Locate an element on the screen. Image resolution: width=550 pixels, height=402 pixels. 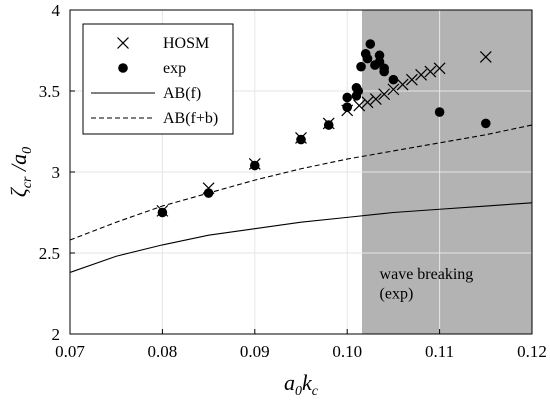
x-tick-label: 0.08 is located at coordinates (163, 351).